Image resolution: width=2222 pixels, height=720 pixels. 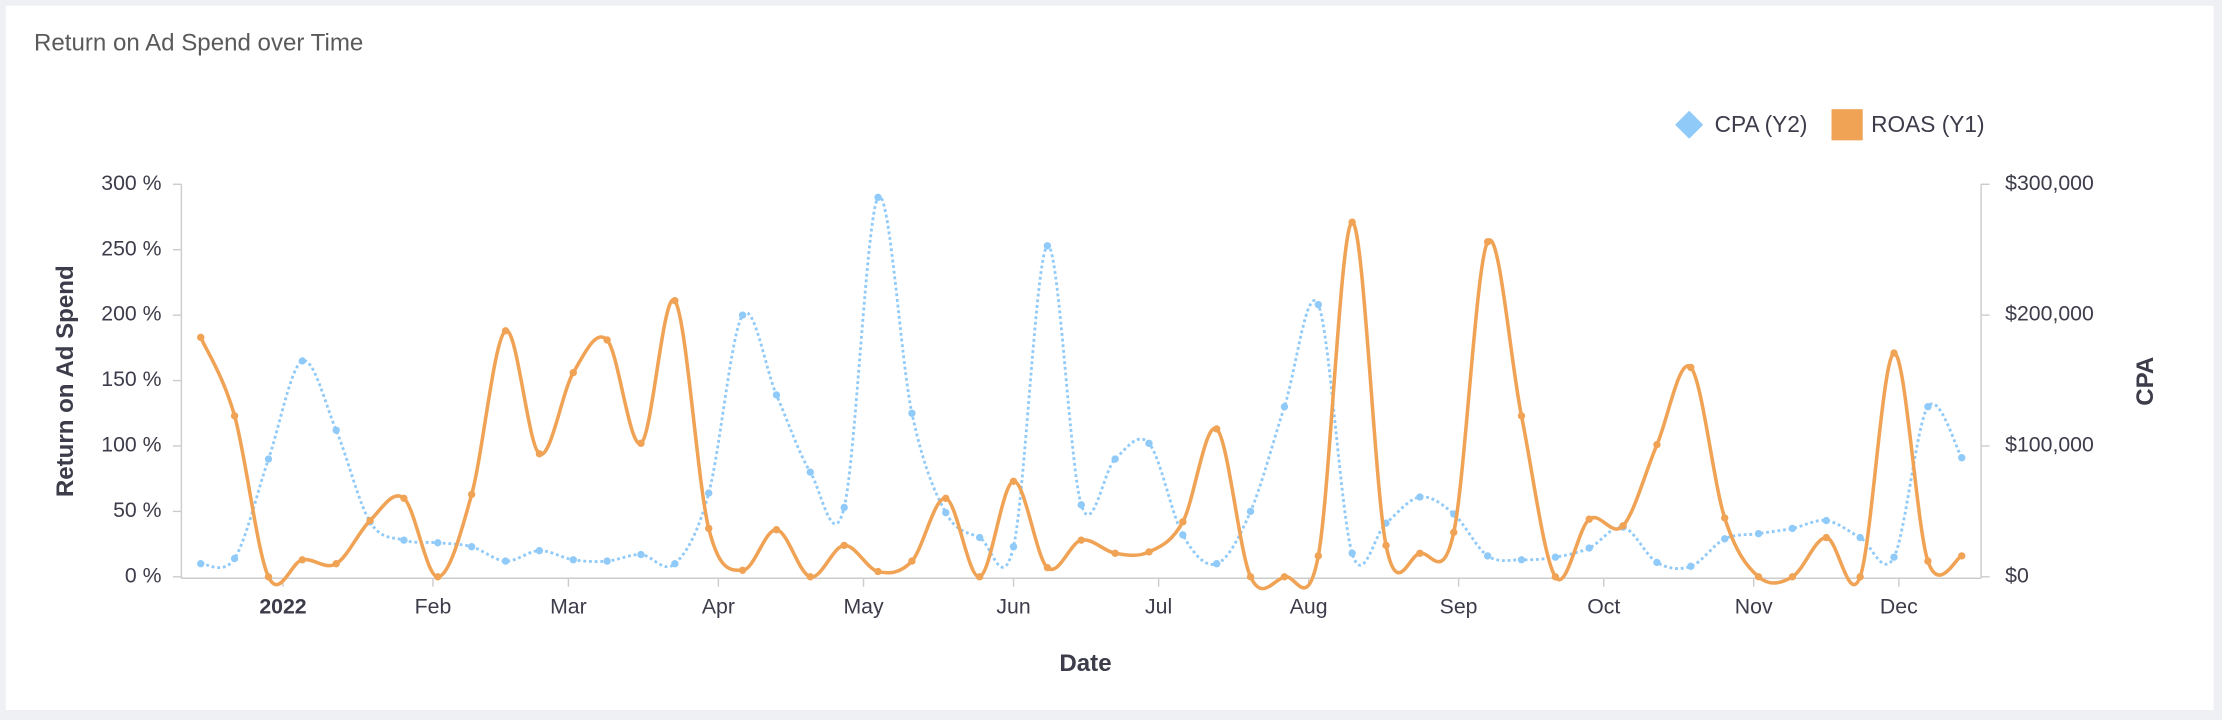 I want to click on x-tick-label: Oct, so click(x=1603, y=607).